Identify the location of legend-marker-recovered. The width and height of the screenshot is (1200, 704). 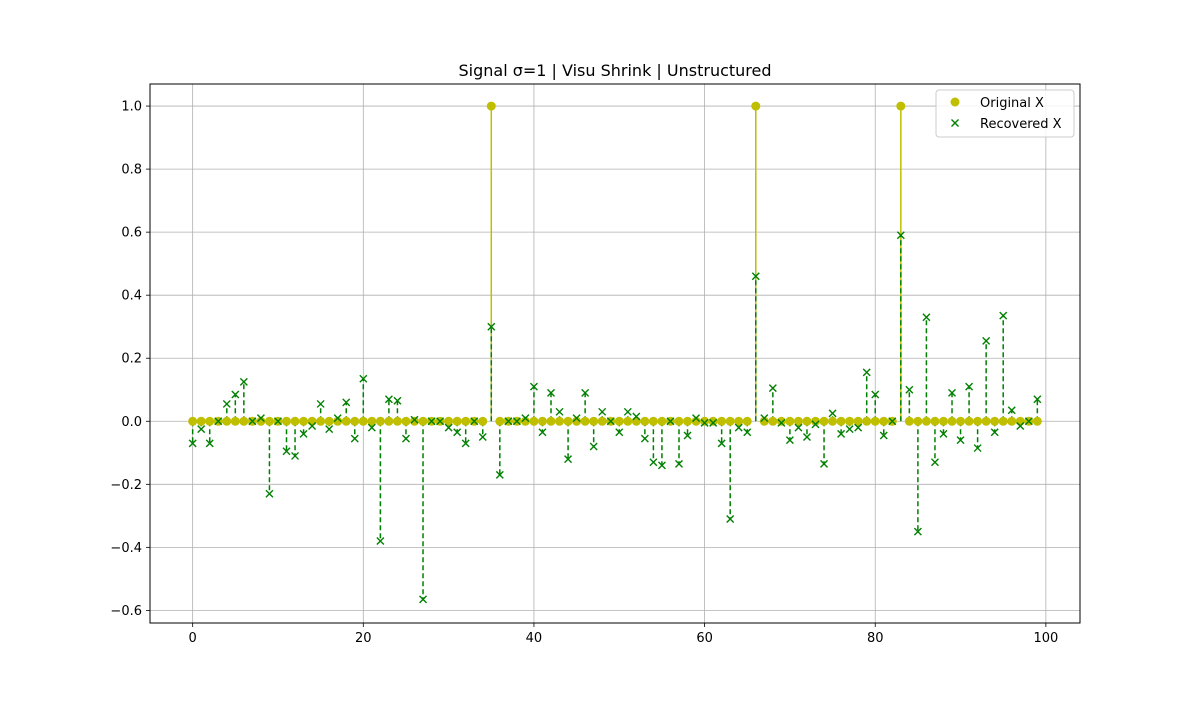
(955, 123).